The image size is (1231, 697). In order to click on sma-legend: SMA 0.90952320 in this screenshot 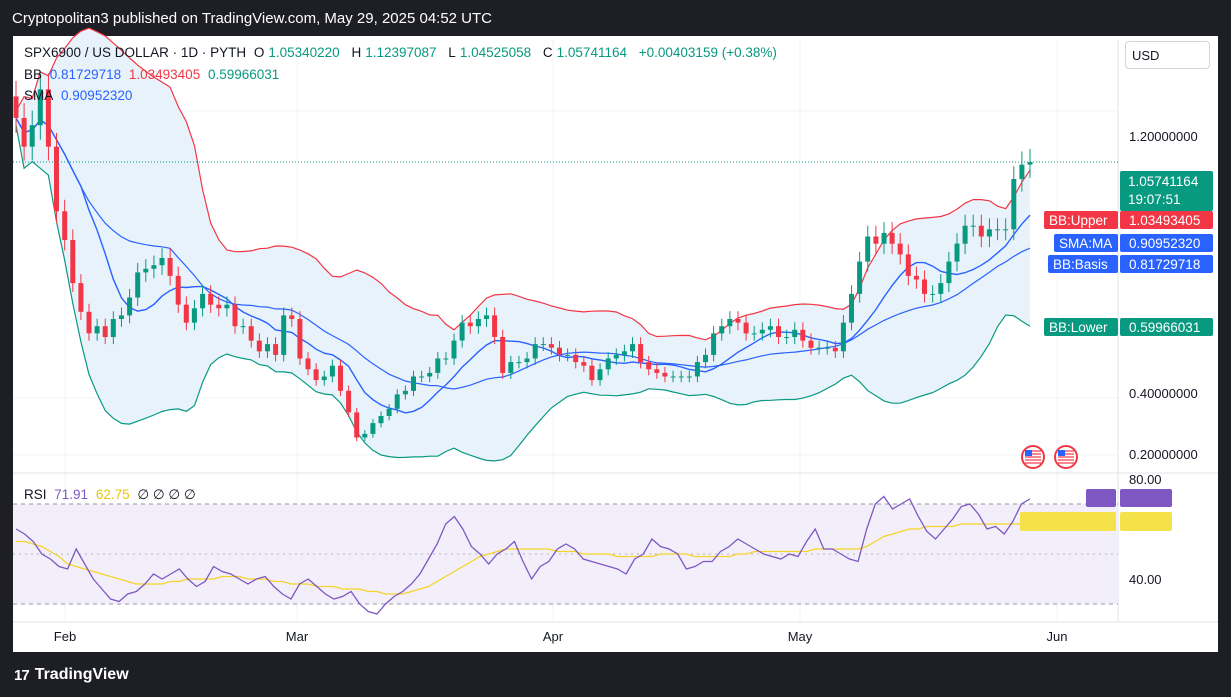, I will do `click(80, 95)`.